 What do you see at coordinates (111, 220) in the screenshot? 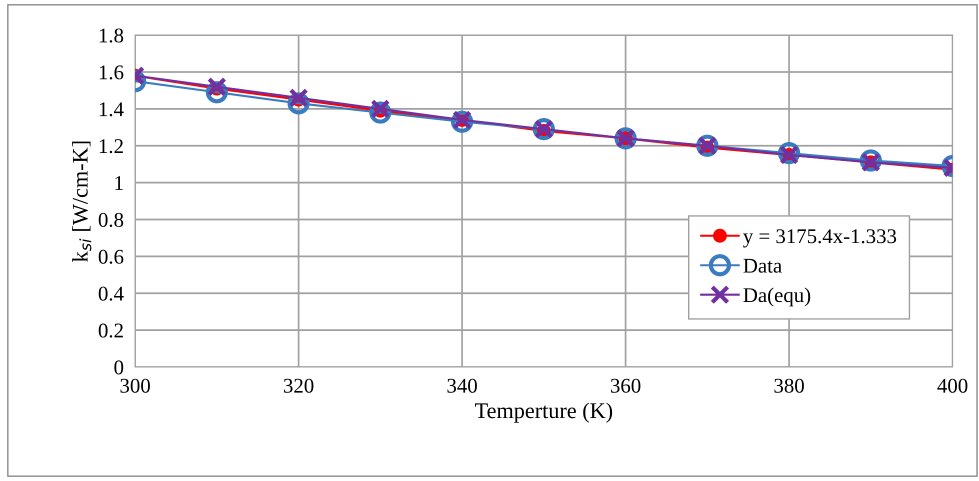
I see `y-tick-label: 0.8` at bounding box center [111, 220].